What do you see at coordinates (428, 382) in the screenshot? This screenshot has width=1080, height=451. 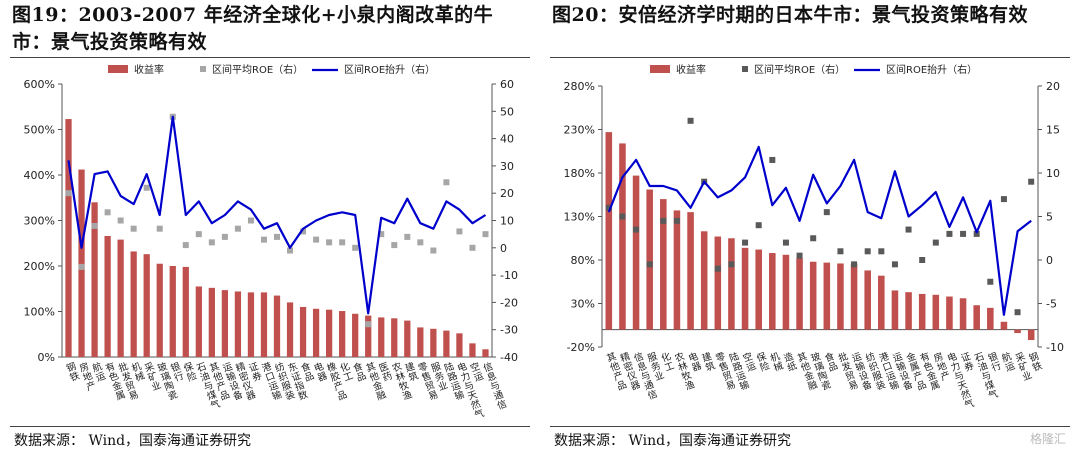 I see `category-label: 零售贸易` at bounding box center [428, 382].